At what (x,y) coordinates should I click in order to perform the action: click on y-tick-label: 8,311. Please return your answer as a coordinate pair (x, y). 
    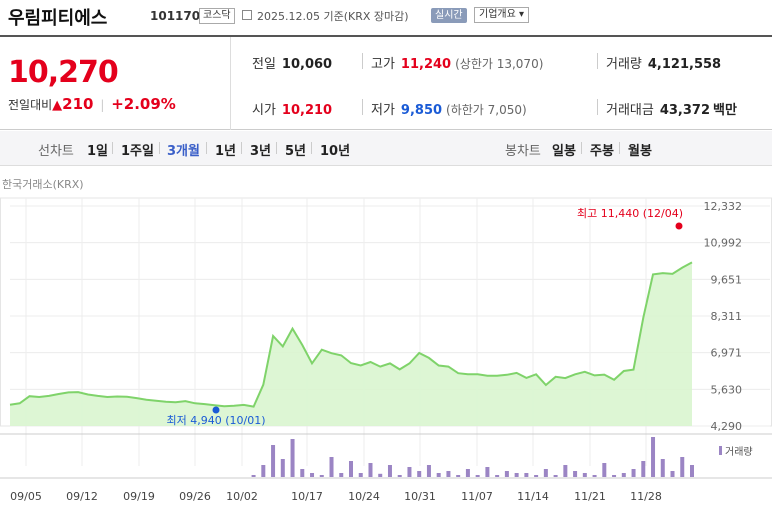
    Looking at the image, I should click on (727, 316).